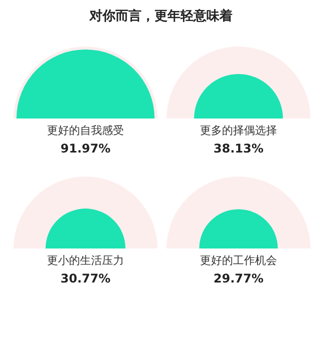 This screenshot has width=321, height=337. I want to click on category-label: 更多的择偶选择, so click(238, 130).